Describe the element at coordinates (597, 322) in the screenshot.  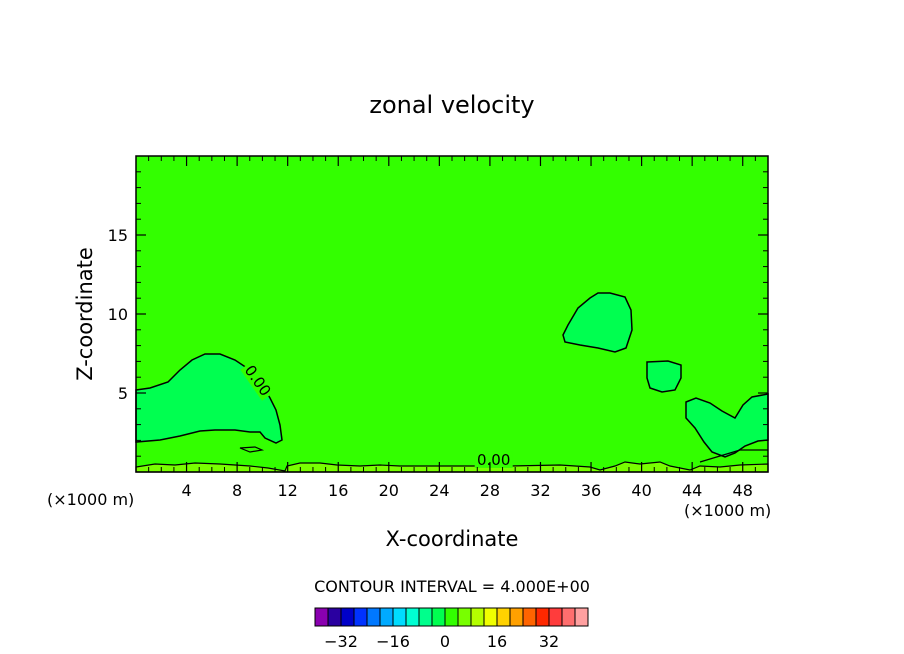
I see `region-upper-right-negative` at that location.